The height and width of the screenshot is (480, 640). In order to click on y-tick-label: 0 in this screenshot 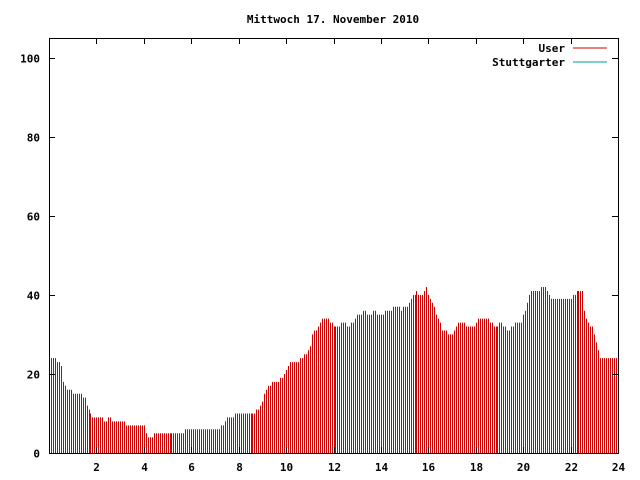, I will do `click(36, 454)`.